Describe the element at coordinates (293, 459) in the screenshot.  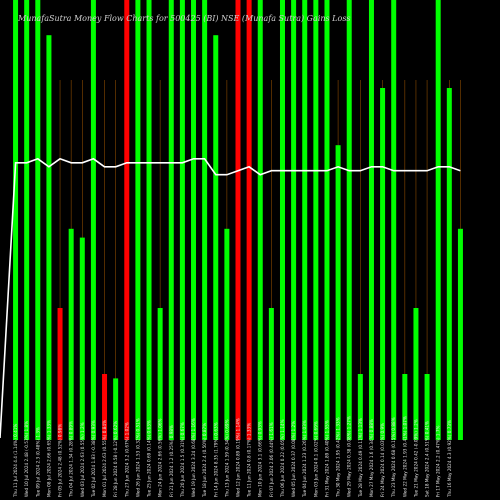
I see `x-tick-label: Wed 05 Jun 2024 0.37 (0.08%) 1.2%` at that location.